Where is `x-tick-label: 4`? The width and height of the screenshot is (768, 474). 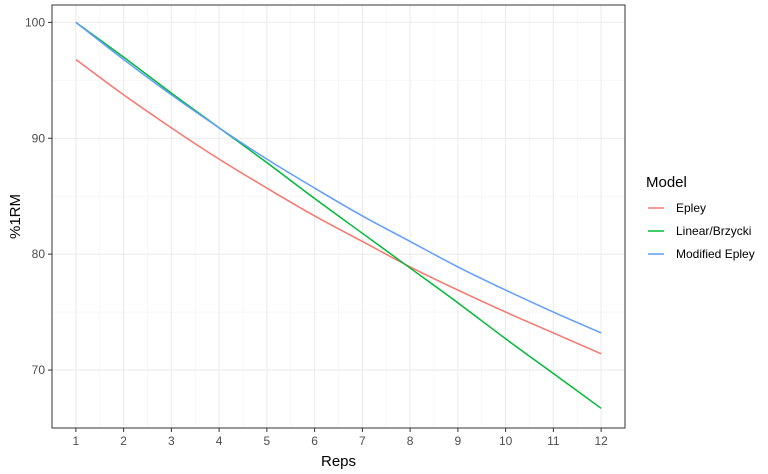 x-tick-label: 4 is located at coordinates (219, 441).